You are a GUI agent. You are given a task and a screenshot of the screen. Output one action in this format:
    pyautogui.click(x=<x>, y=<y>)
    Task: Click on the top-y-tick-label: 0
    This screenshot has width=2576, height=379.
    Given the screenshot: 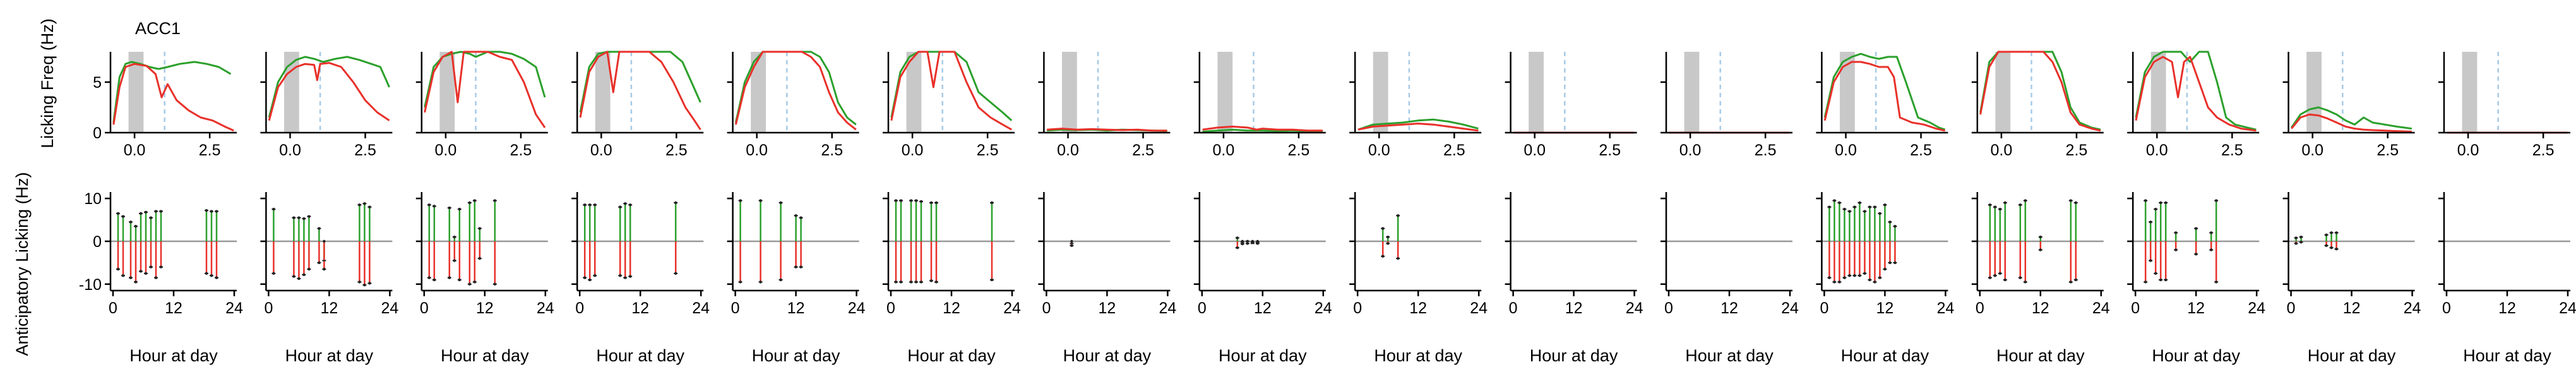 What is the action you would take?
    pyautogui.click(x=97, y=133)
    